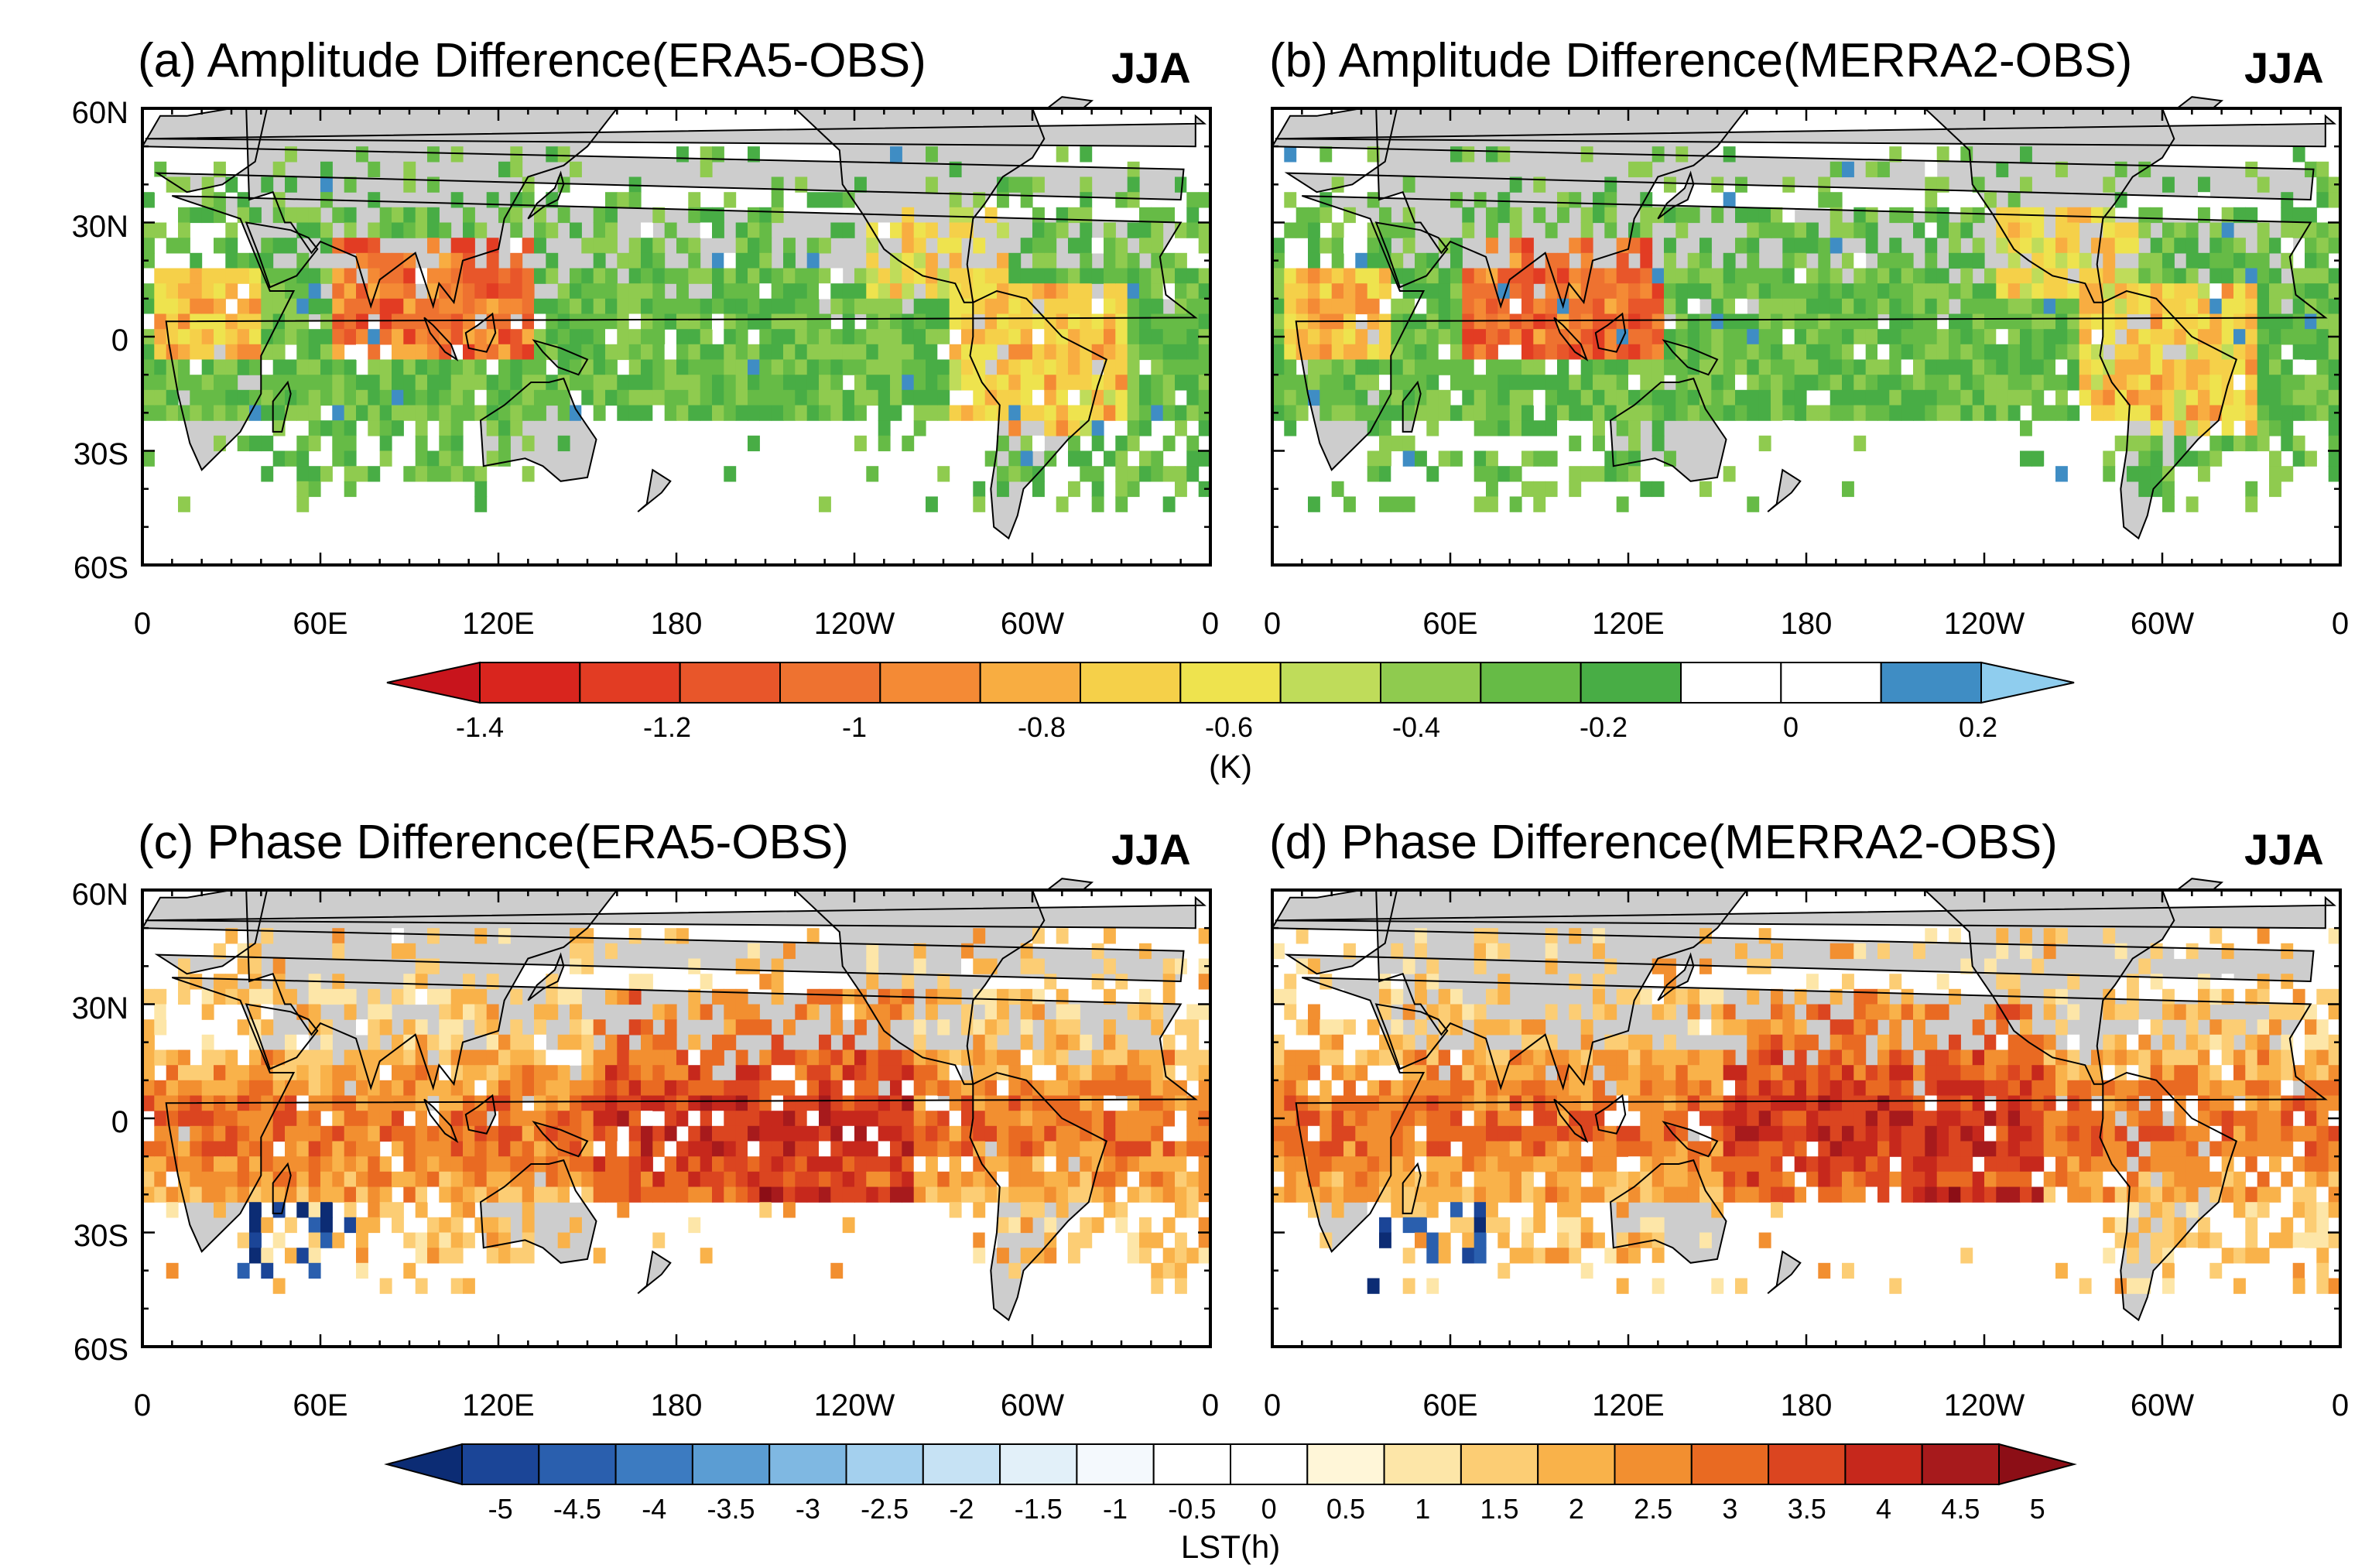 This screenshot has height=1568, width=2372. Describe the element at coordinates (2284, 67) in the screenshot. I see `season-label: JJA` at that location.